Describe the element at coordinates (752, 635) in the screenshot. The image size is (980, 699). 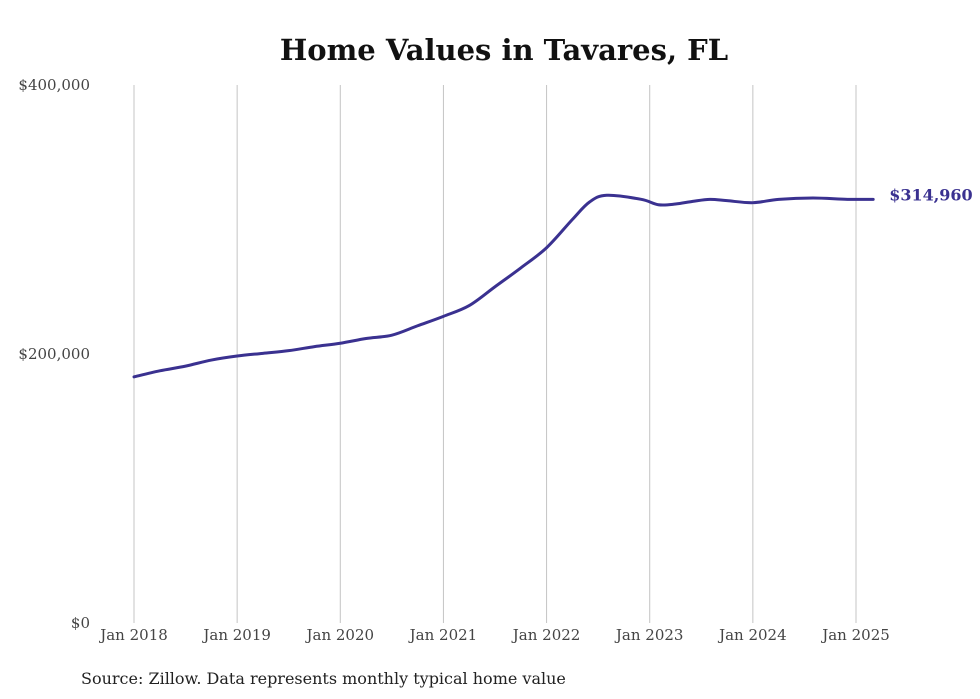
I see `x-tick-label: Jan 2024` at that location.